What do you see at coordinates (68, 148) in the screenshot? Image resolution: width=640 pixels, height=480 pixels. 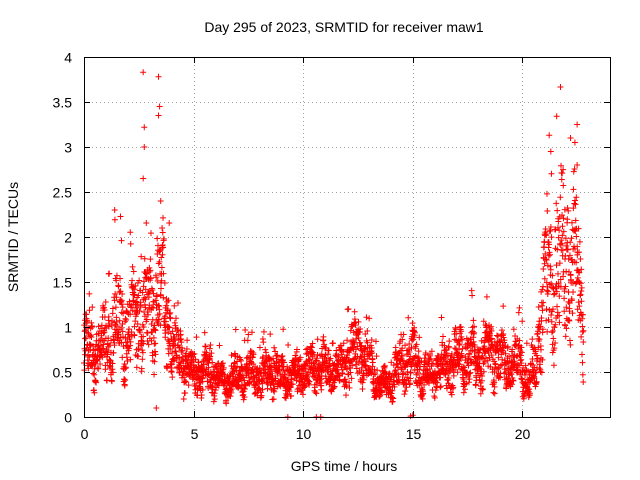 I see `y-tick-label: 3` at bounding box center [68, 148].